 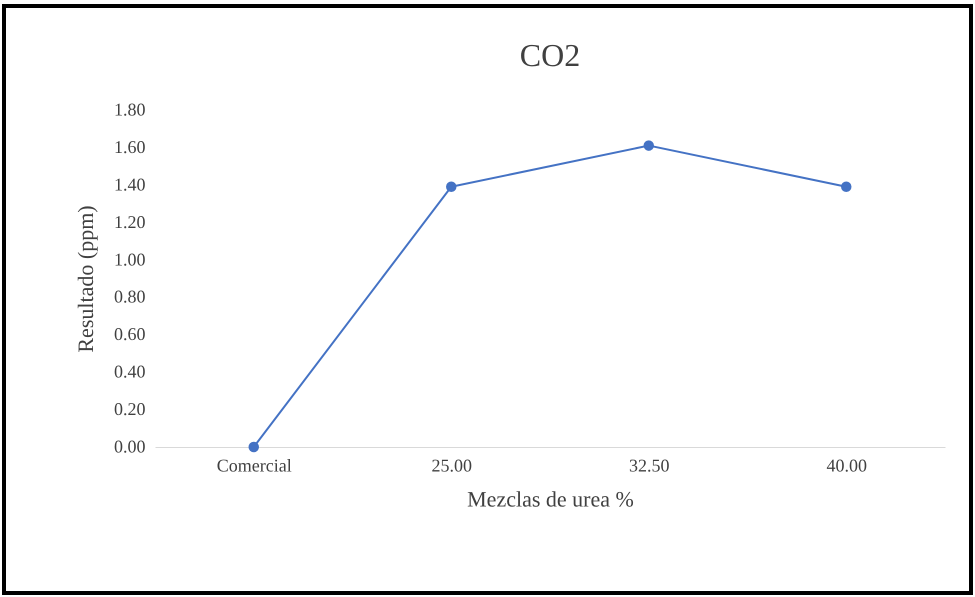 I want to click on y-tick-label: 0.80, so click(x=130, y=296).